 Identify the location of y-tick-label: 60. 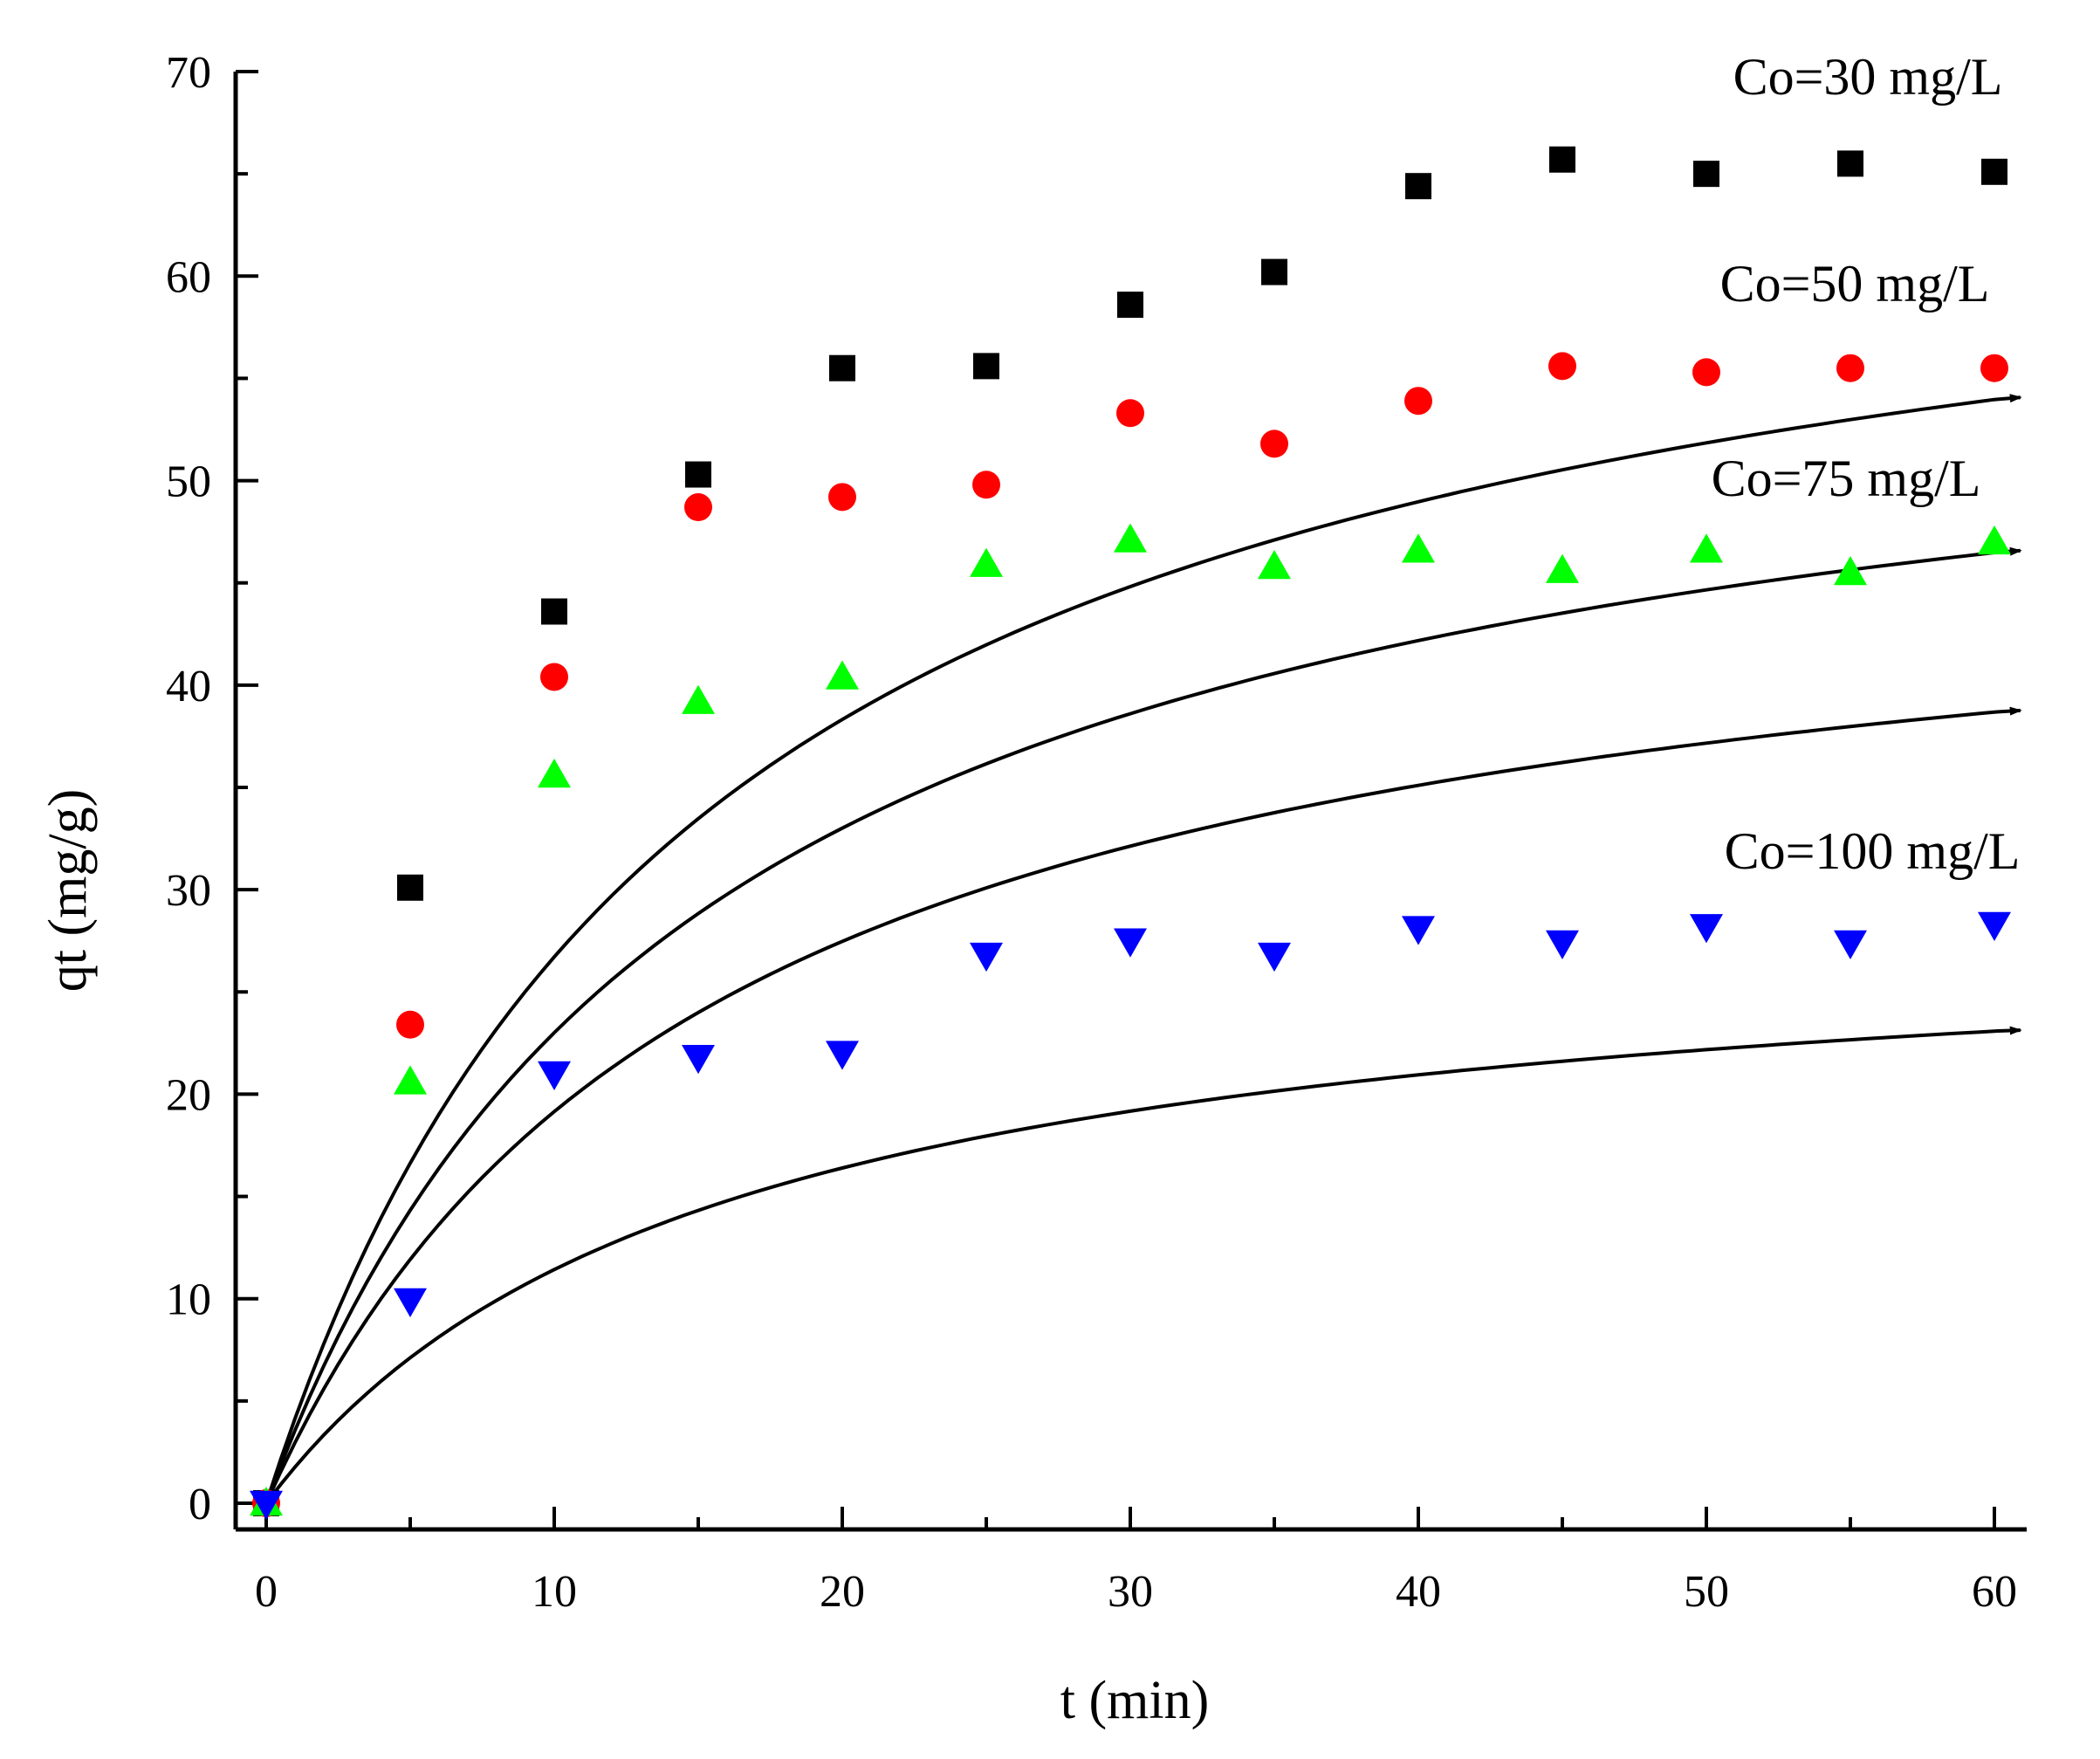
(188, 277).